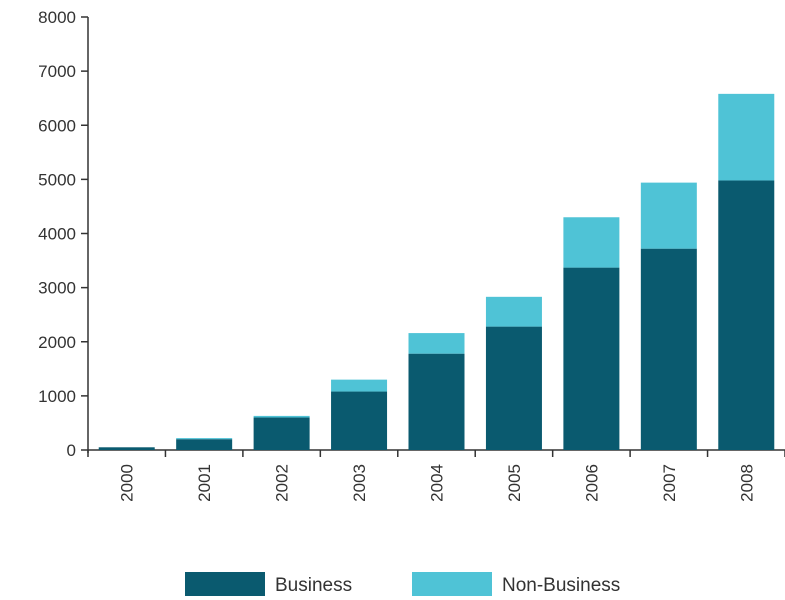 Image resolution: width=785 pixels, height=600 pixels. I want to click on legend-swatch-non-business, so click(452, 584).